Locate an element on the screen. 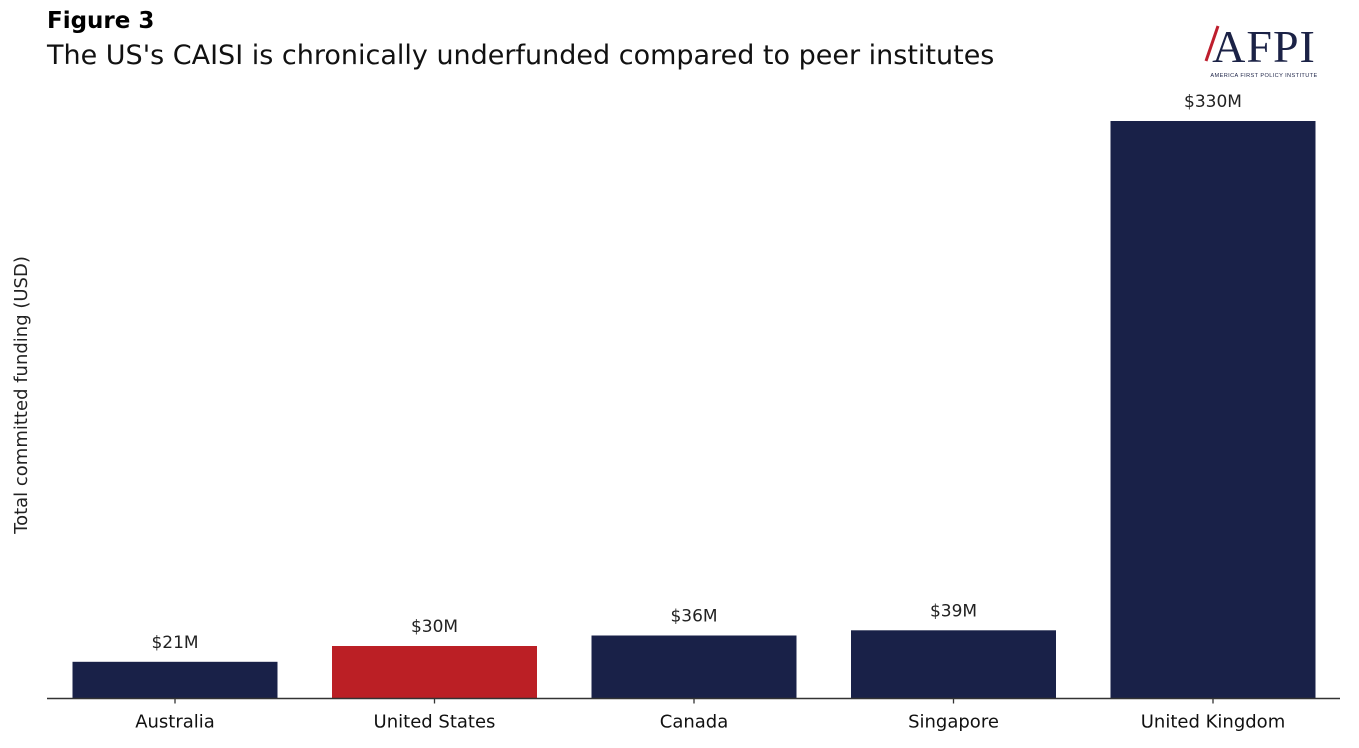  x-tick-label: United Kingdom is located at coordinates (1213, 722).